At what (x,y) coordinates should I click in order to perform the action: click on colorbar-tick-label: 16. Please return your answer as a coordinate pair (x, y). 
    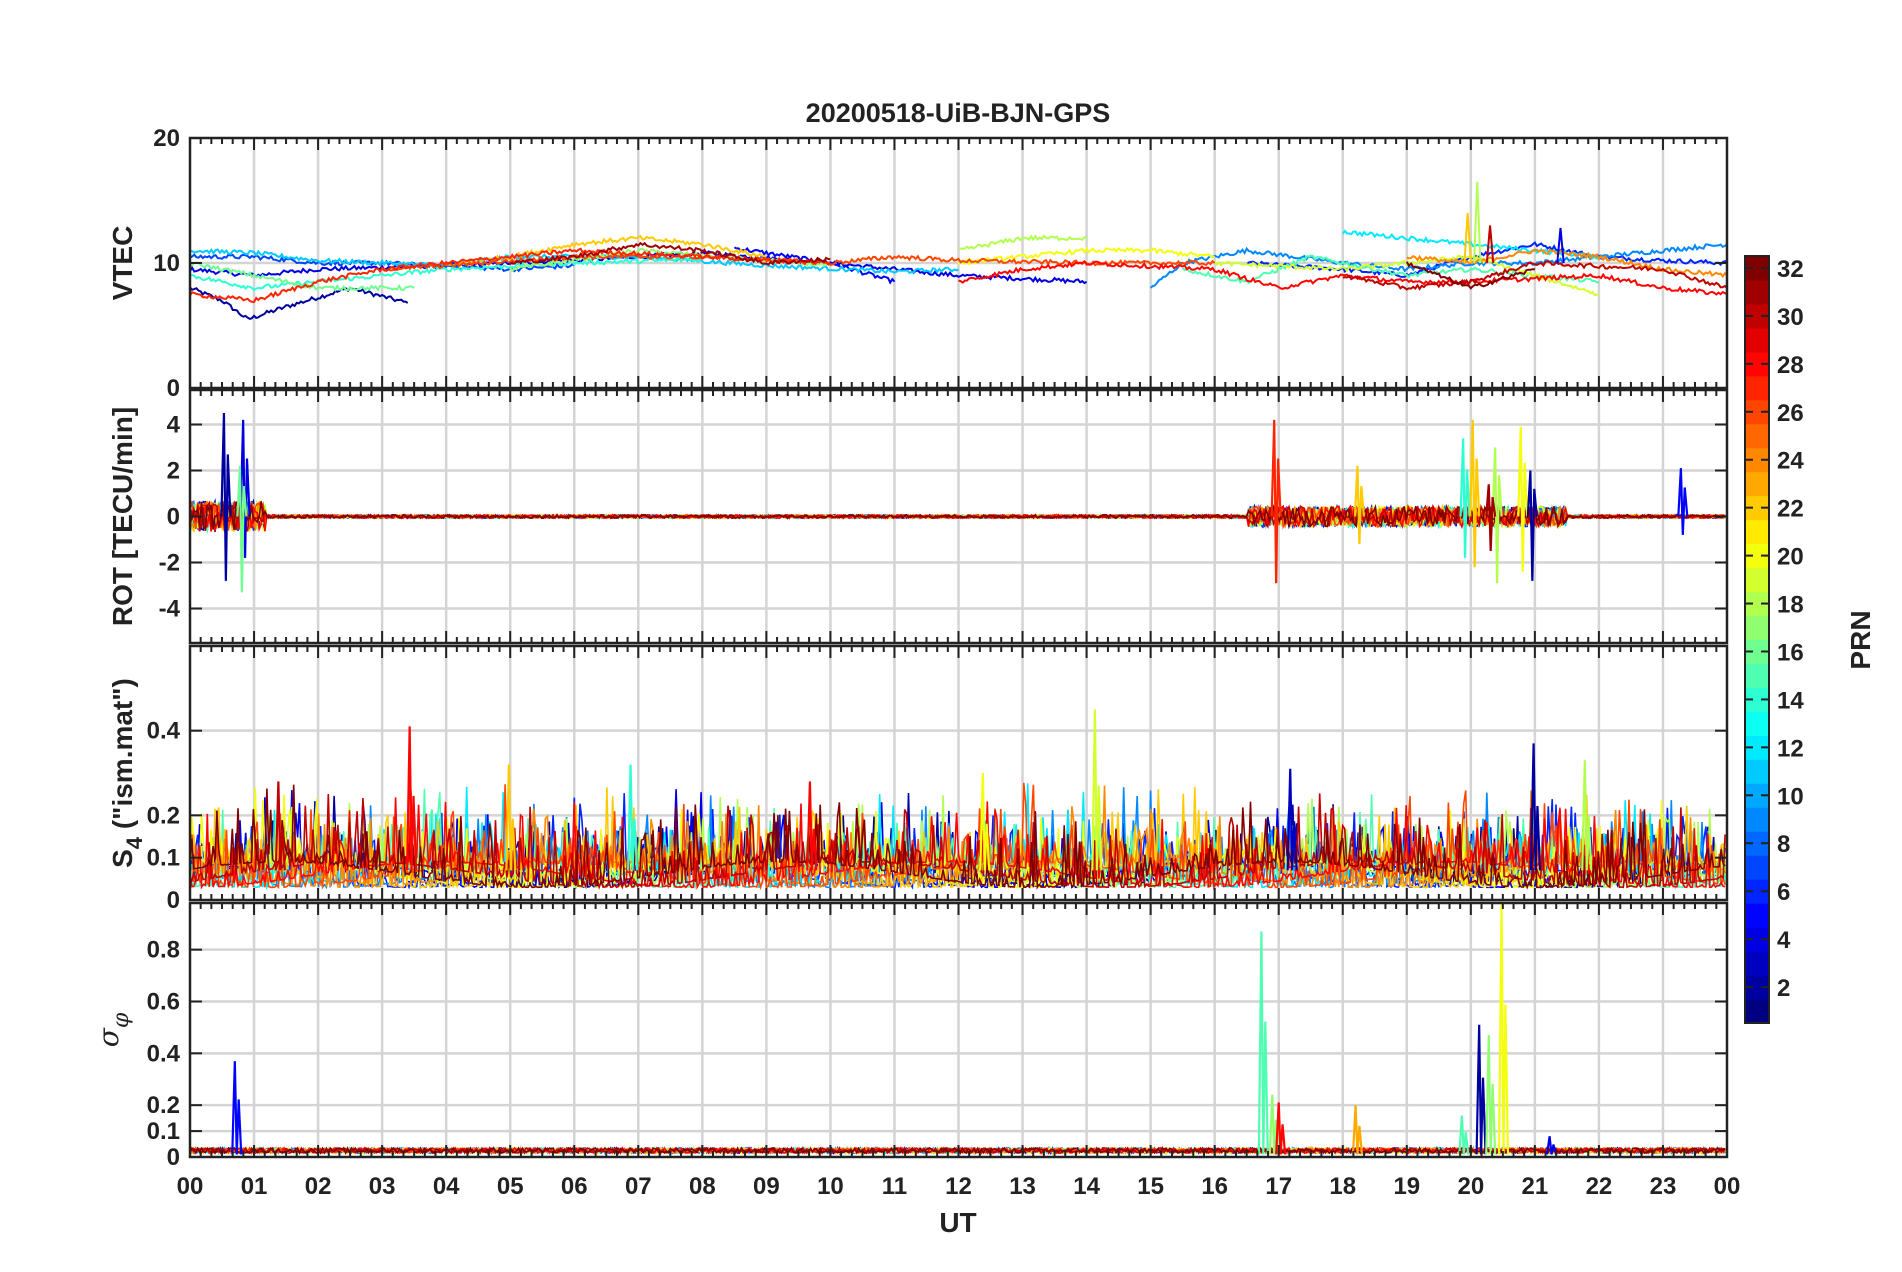
    Looking at the image, I should click on (1790, 652).